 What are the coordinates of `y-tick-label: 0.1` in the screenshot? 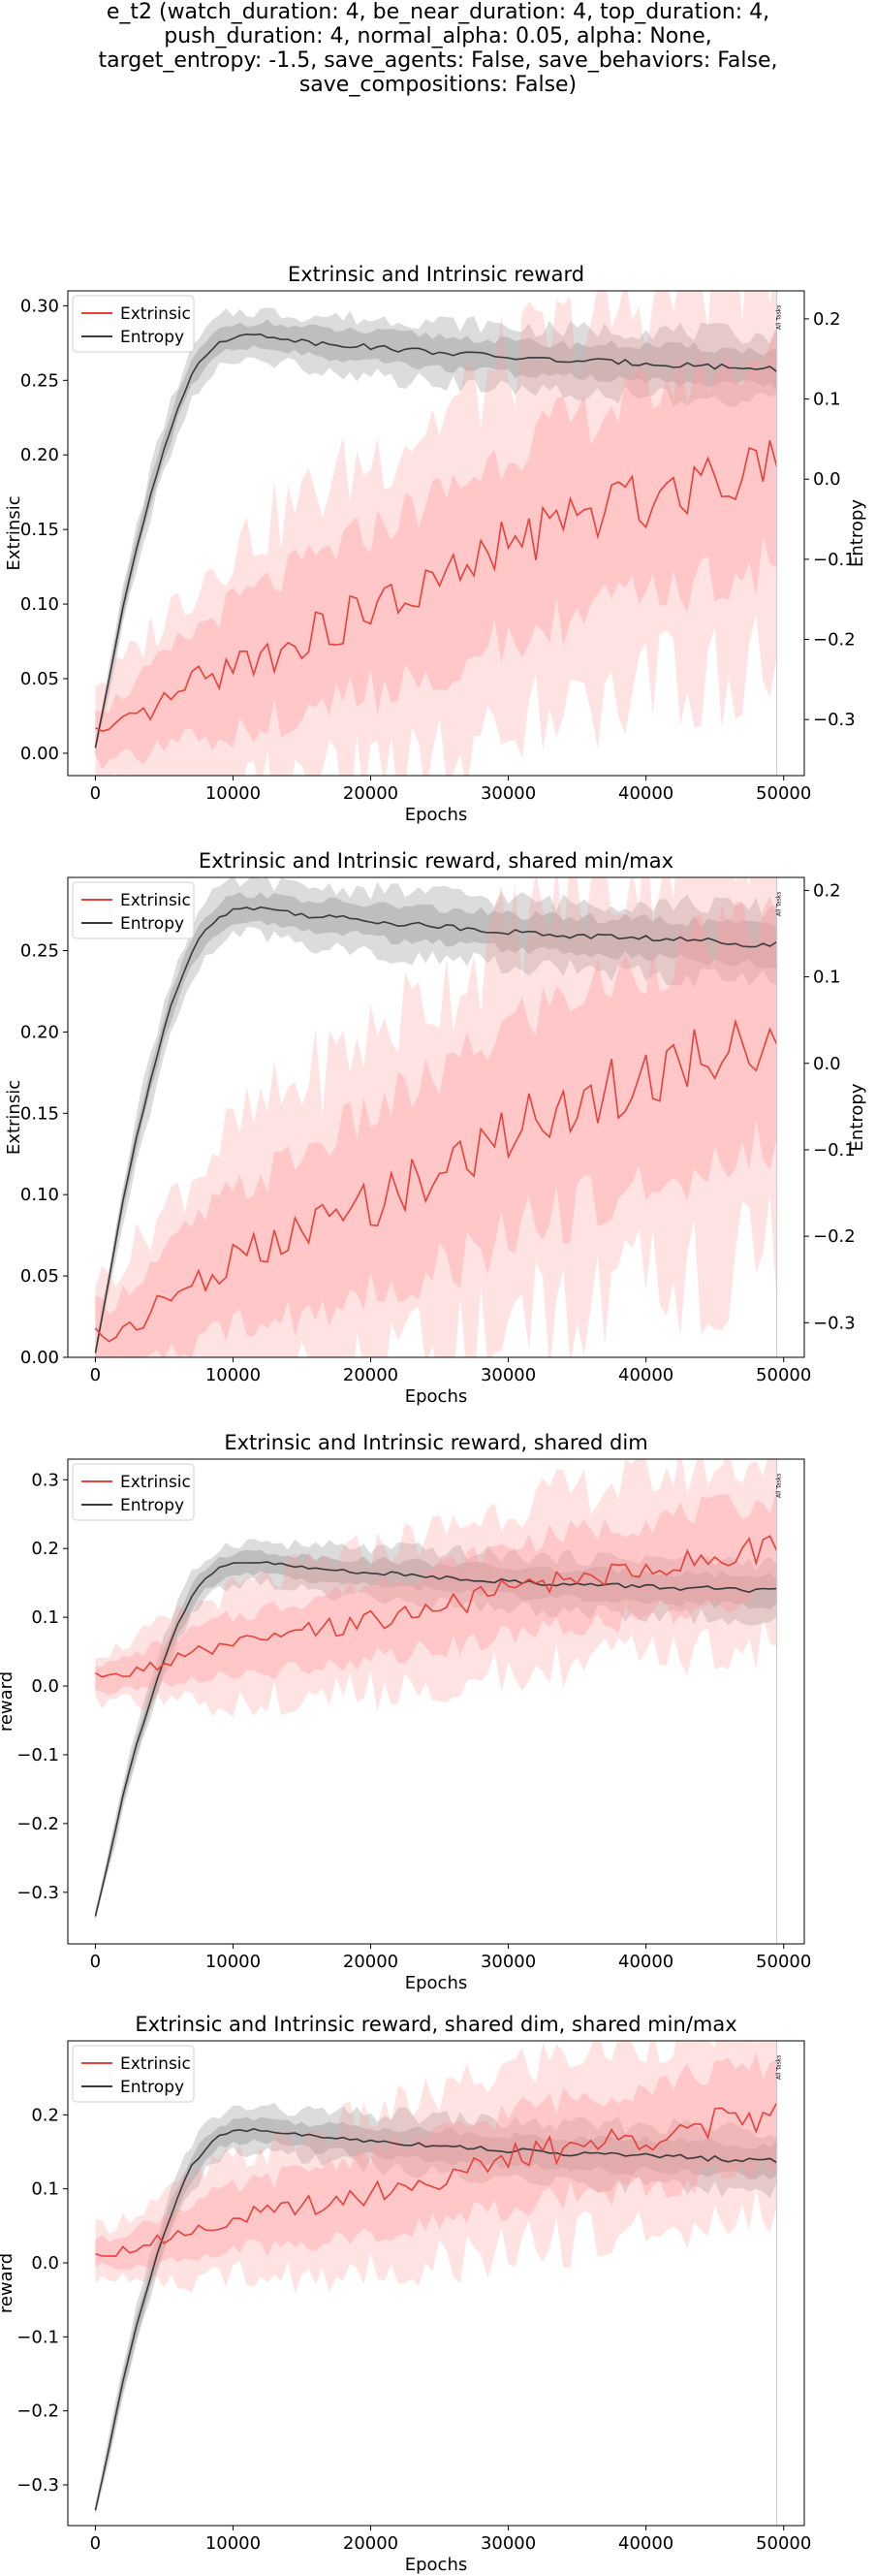 It's located at (45, 1617).